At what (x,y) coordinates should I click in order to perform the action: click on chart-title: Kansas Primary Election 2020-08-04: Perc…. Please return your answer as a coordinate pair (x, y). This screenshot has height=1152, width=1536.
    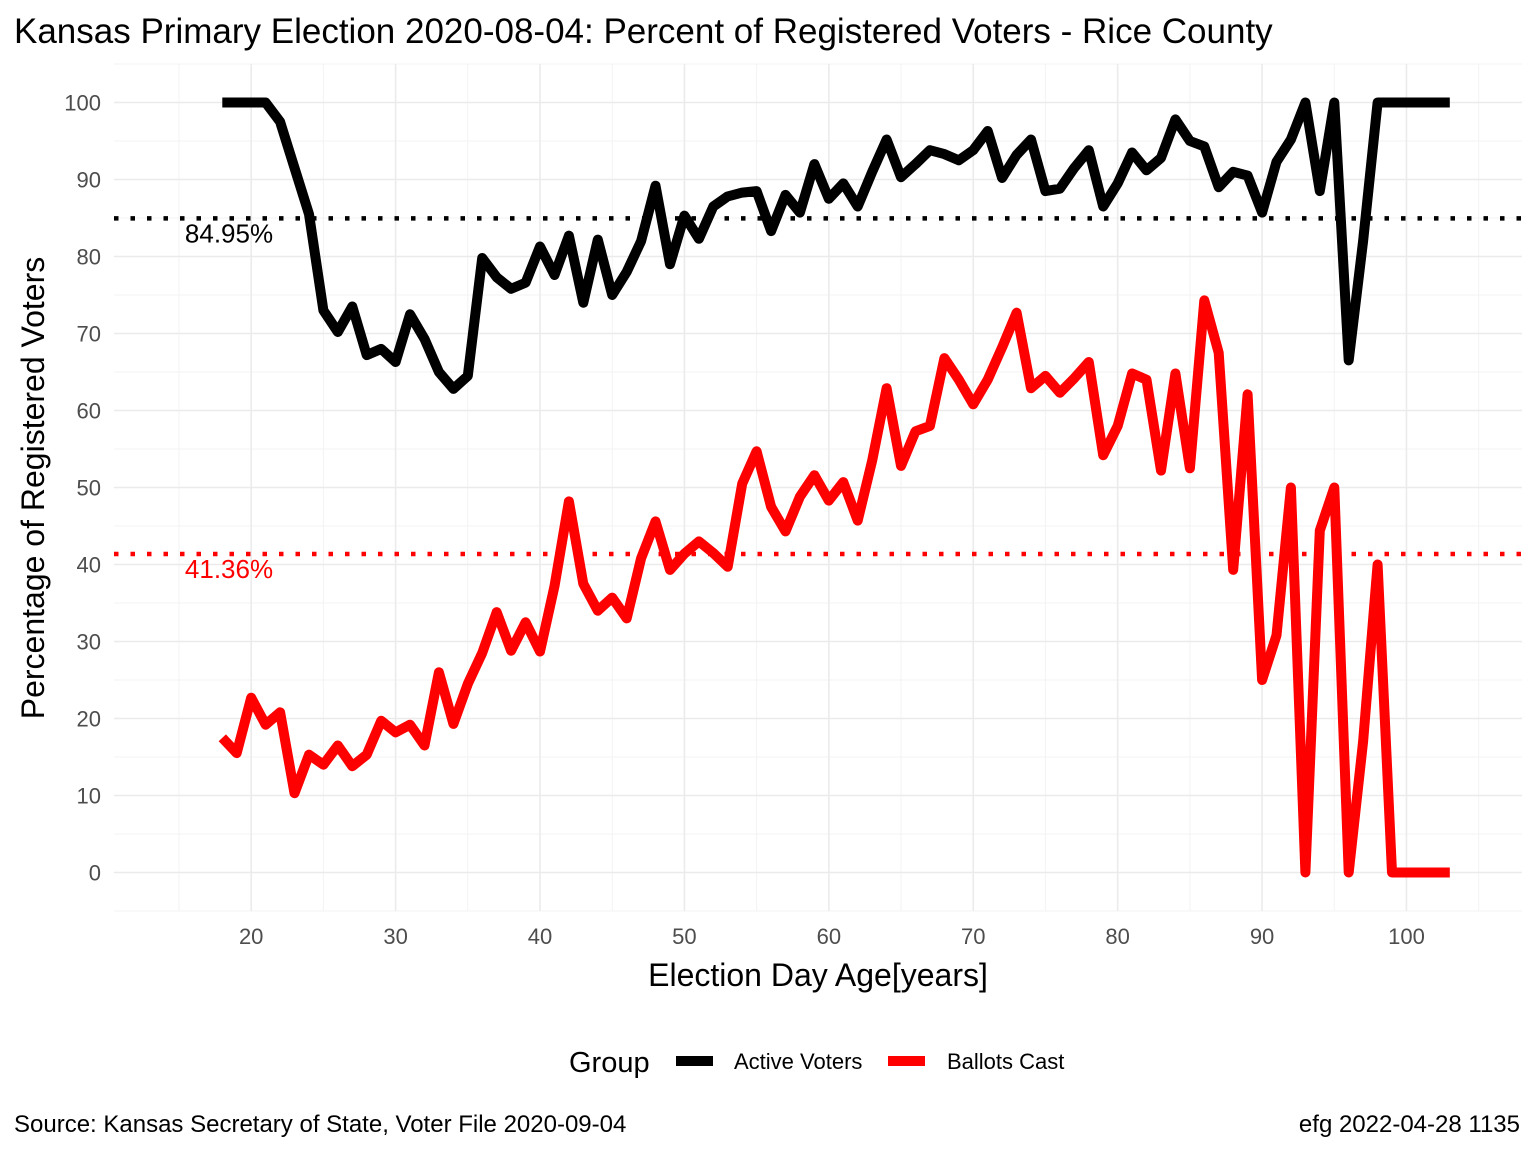
    Looking at the image, I should click on (643, 31).